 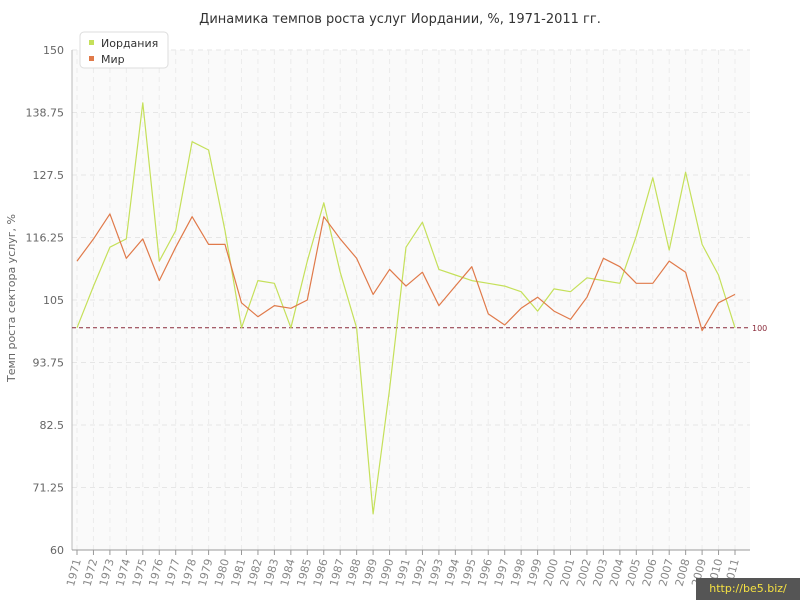 I want to click on y-tick-label: 105, so click(x=53, y=300).